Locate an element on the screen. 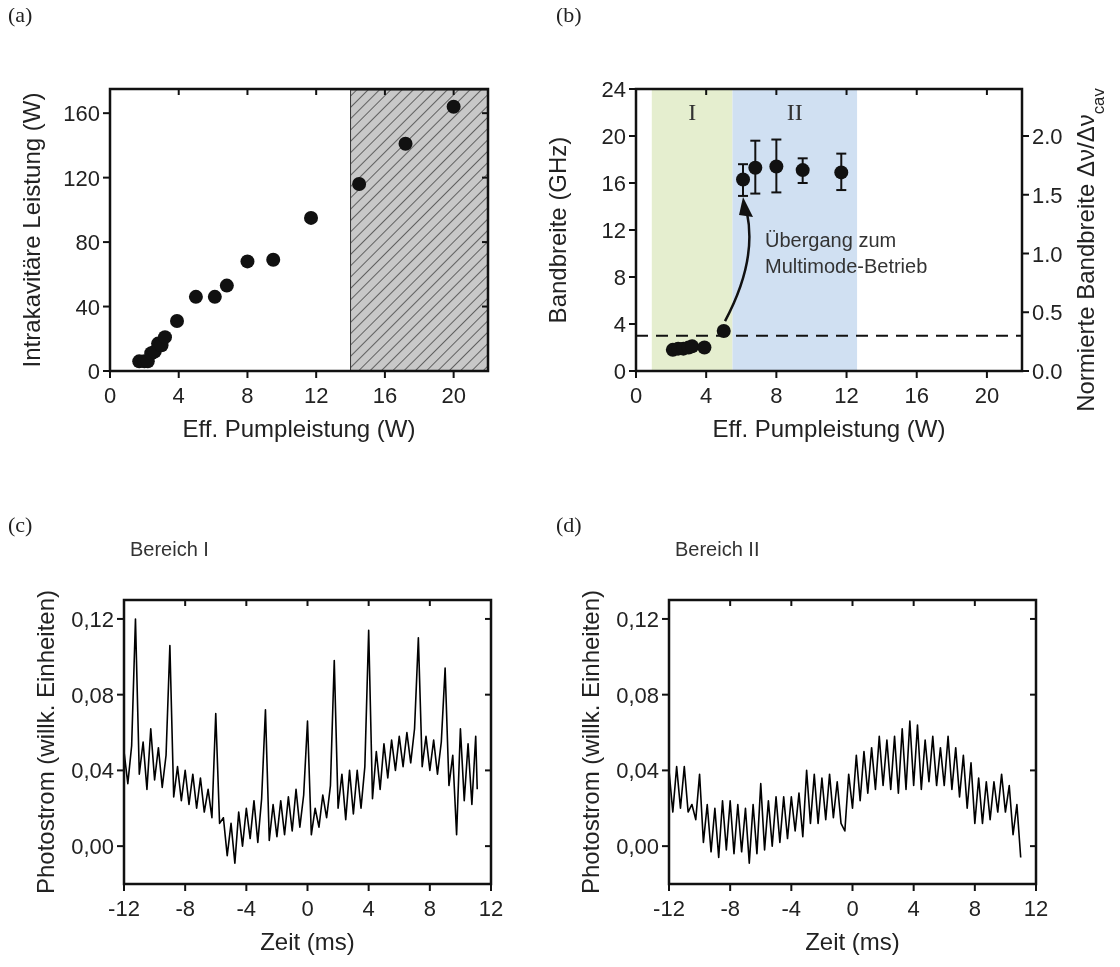  y2-tick-label: 0.5 is located at coordinates (1047, 313).